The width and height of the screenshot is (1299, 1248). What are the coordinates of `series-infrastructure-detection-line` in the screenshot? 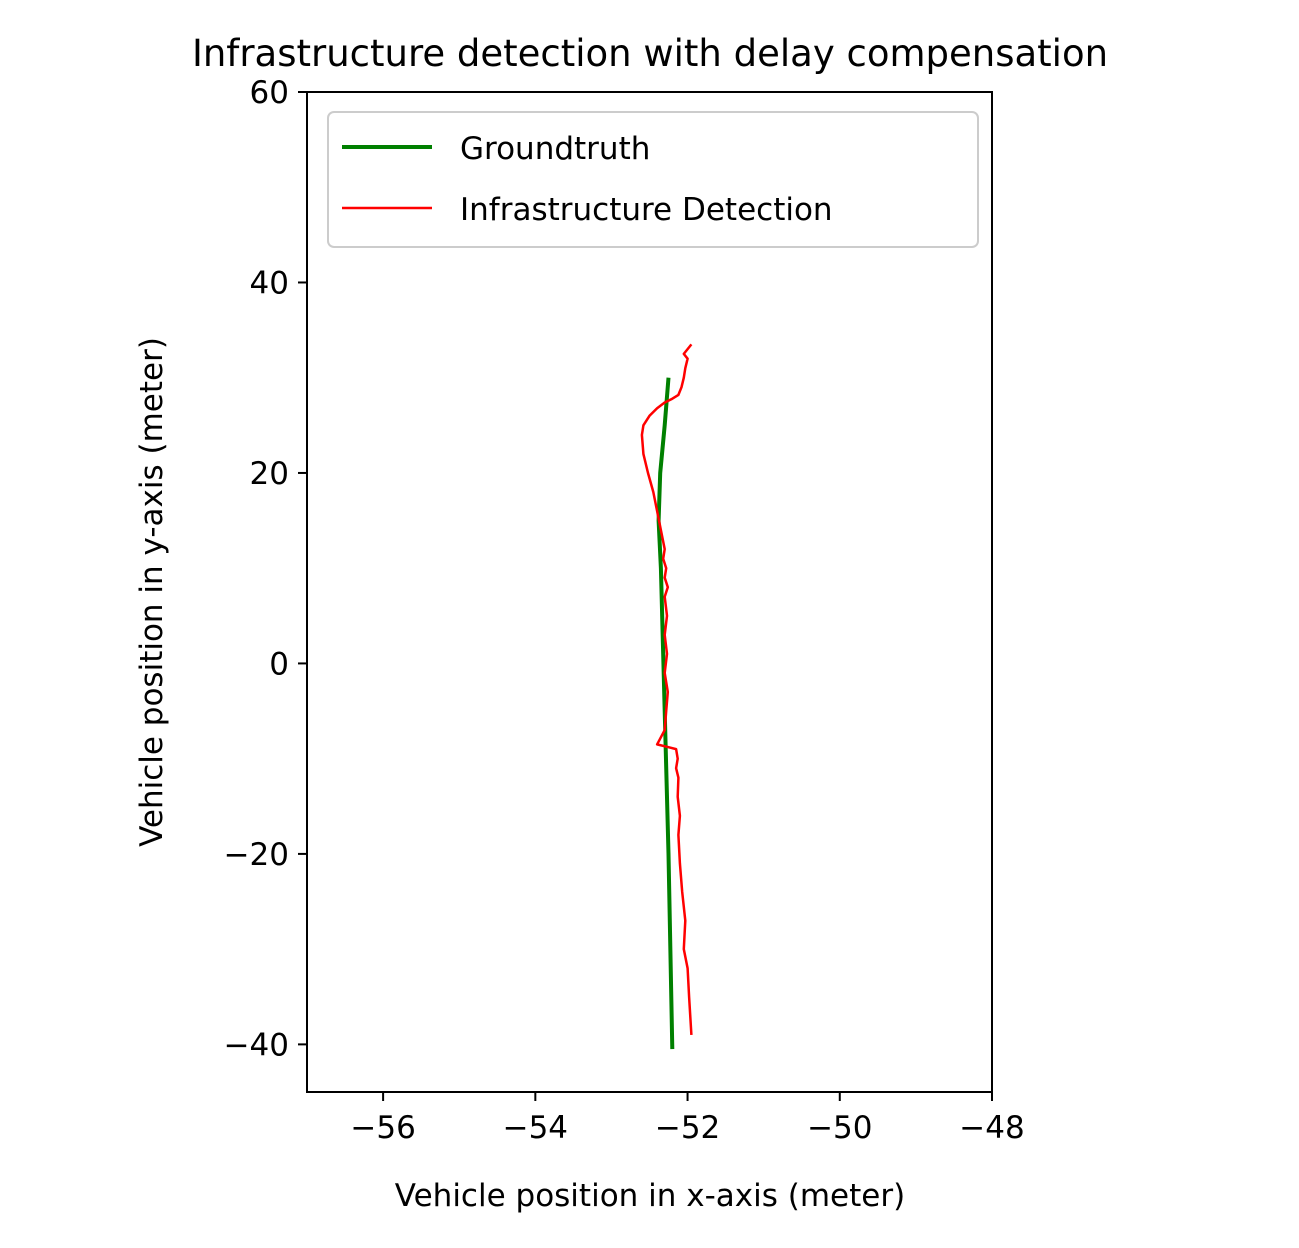 It's located at (666, 689).